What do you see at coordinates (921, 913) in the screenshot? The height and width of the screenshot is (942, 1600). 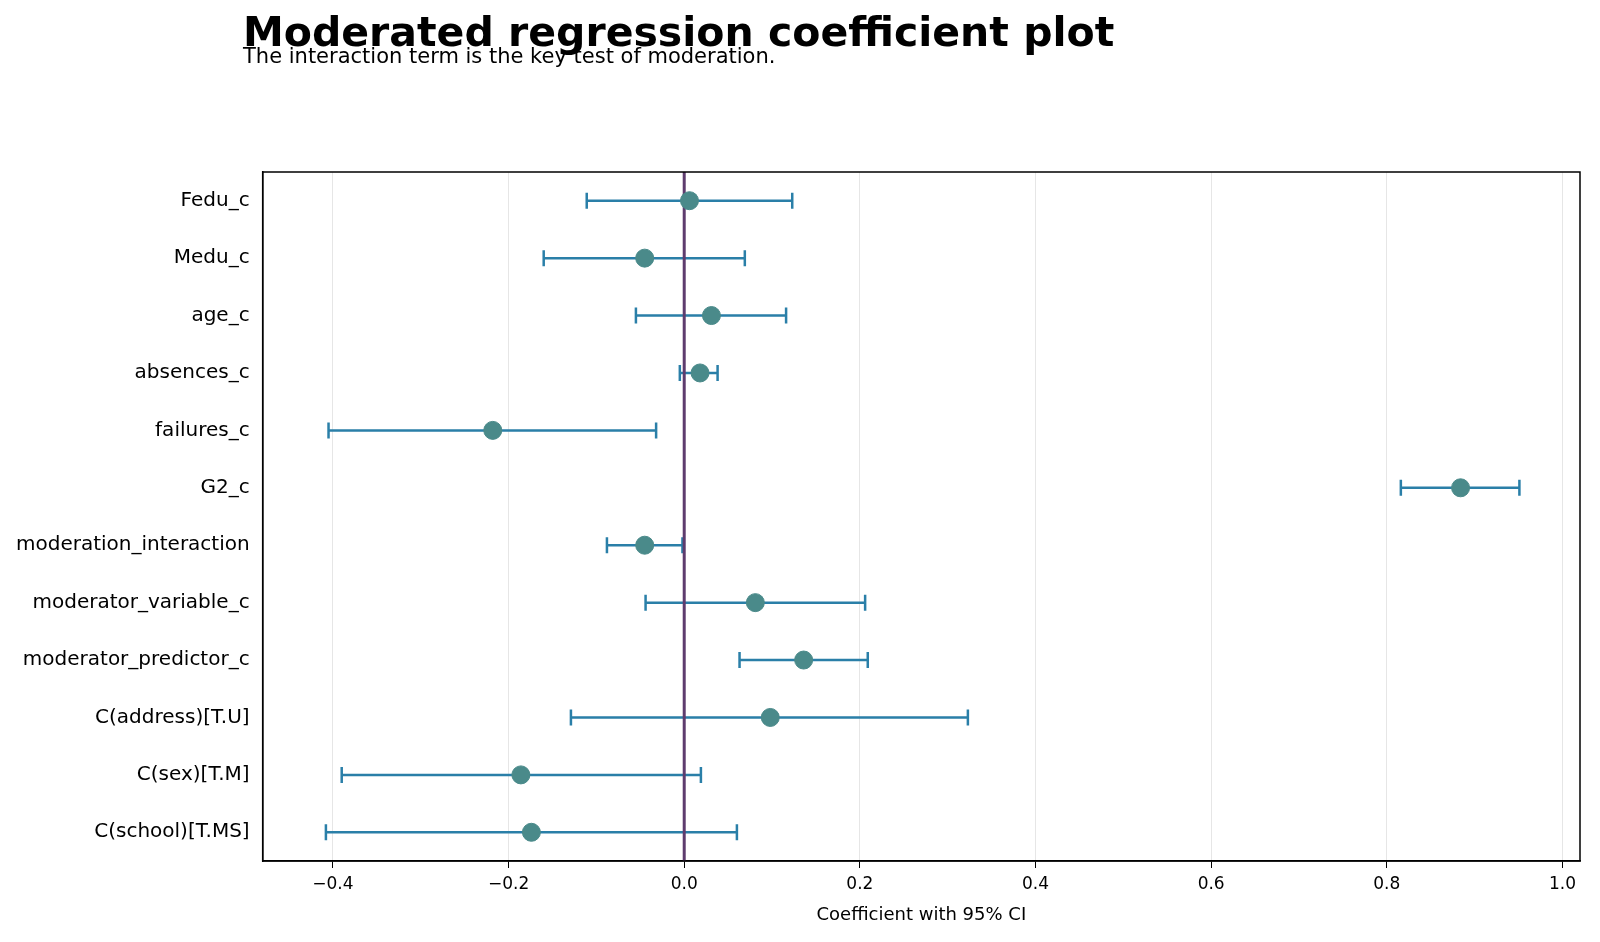 I see `x-axis-title: Coefficient with 95% CI` at bounding box center [921, 913].